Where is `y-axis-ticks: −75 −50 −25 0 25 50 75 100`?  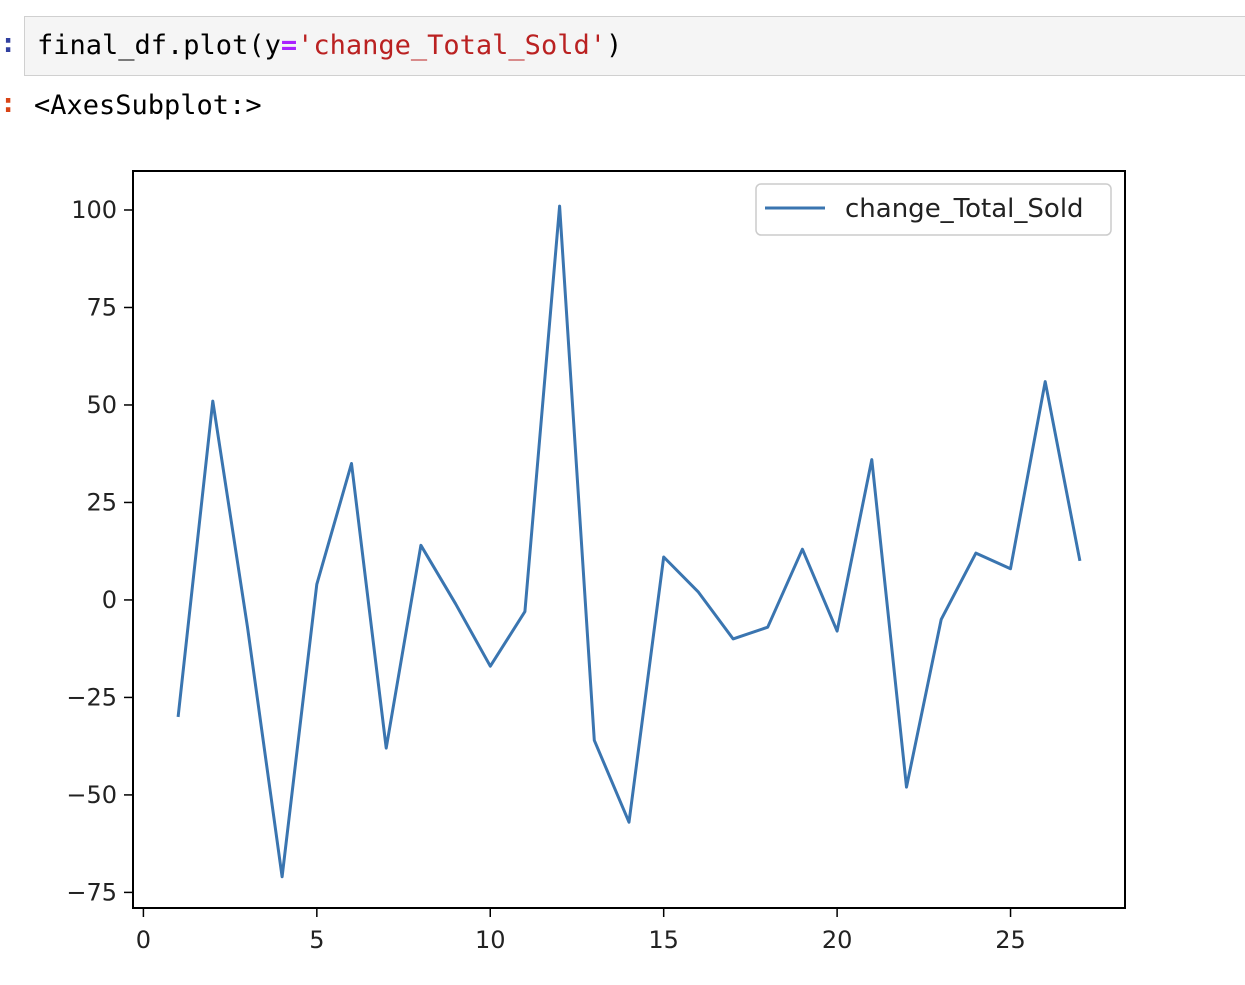
y-axis-ticks: −75 −50 −25 0 25 50 75 100 is located at coordinates (99, 551).